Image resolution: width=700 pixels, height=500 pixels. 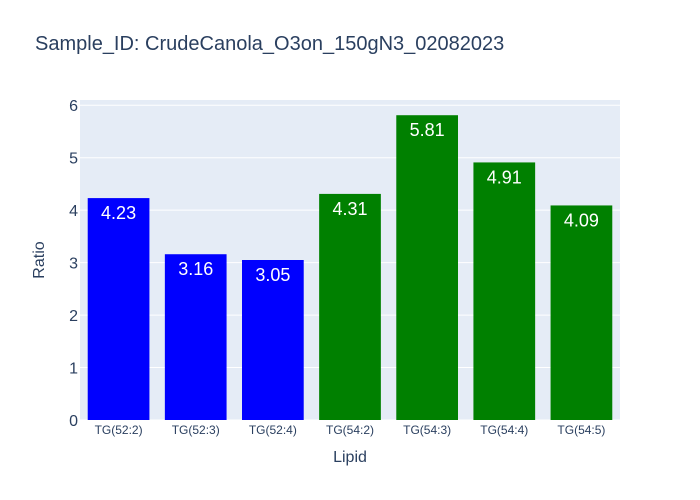 I want to click on bar-value-label: 5.81, so click(x=427, y=130).